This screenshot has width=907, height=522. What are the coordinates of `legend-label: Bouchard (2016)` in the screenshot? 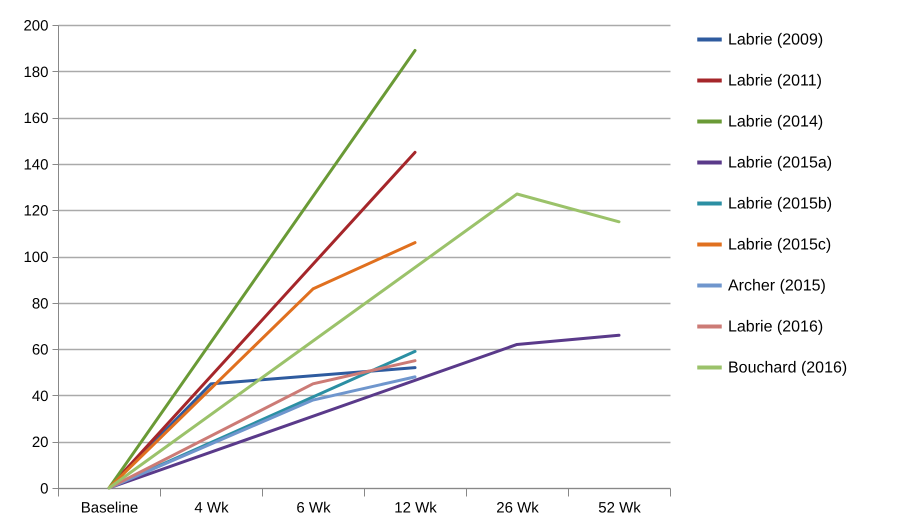 It's located at (788, 368).